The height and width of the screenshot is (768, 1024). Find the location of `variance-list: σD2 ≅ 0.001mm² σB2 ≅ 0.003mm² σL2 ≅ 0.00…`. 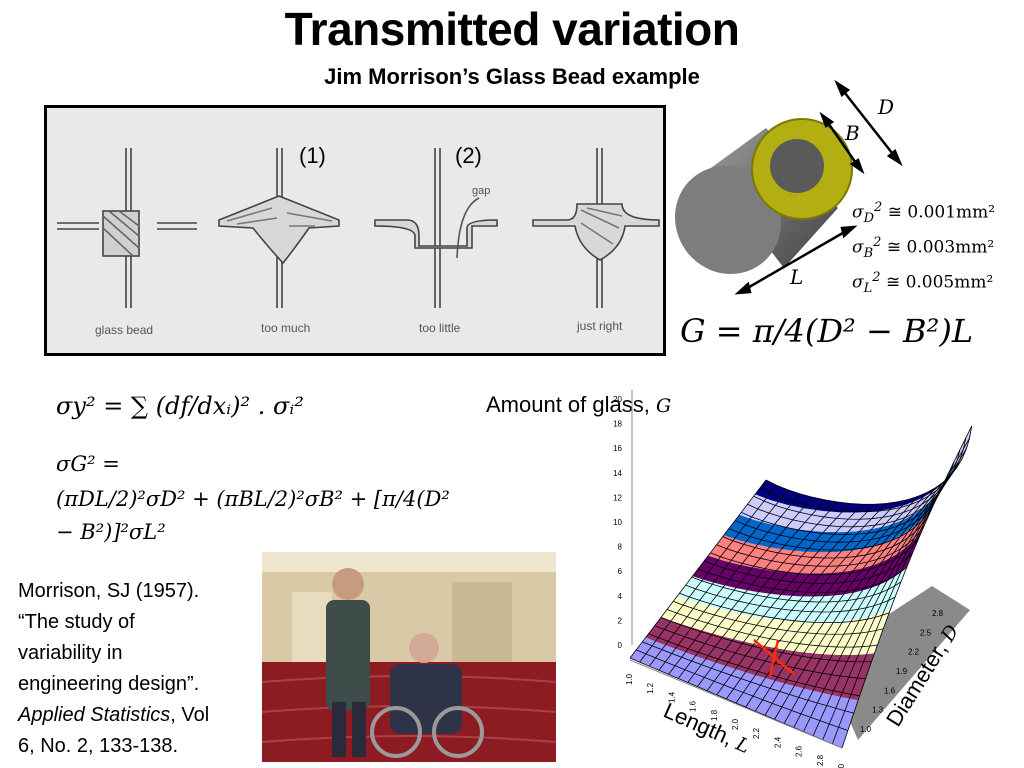

variance-list: σD2 ≅ 0.001mm² σB2 ≅ 0.003mm² σL2 ≅ 0.00… is located at coordinates (923, 248).